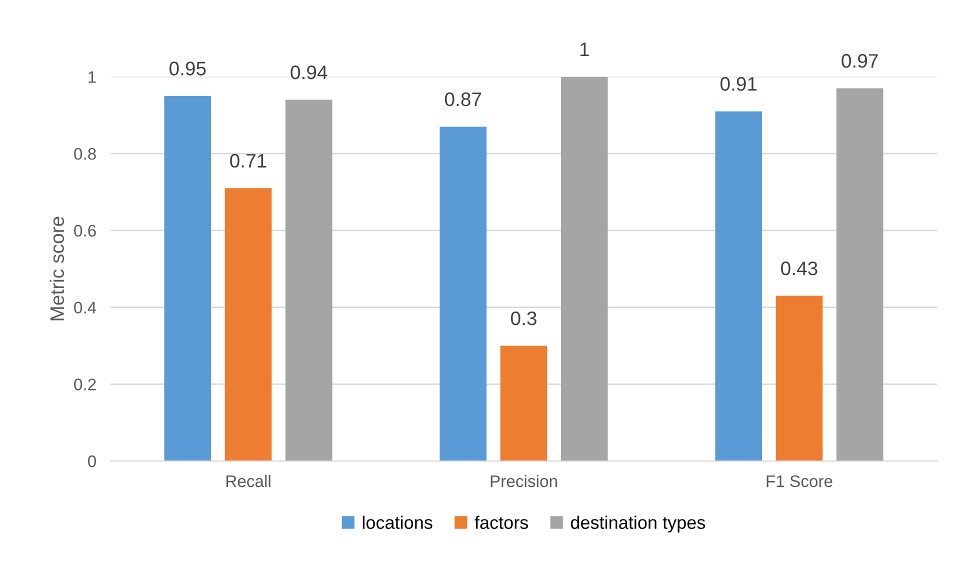 The height and width of the screenshot is (577, 961). What do you see at coordinates (248, 481) in the screenshot?
I see `x-tick-label: Recall` at bounding box center [248, 481].